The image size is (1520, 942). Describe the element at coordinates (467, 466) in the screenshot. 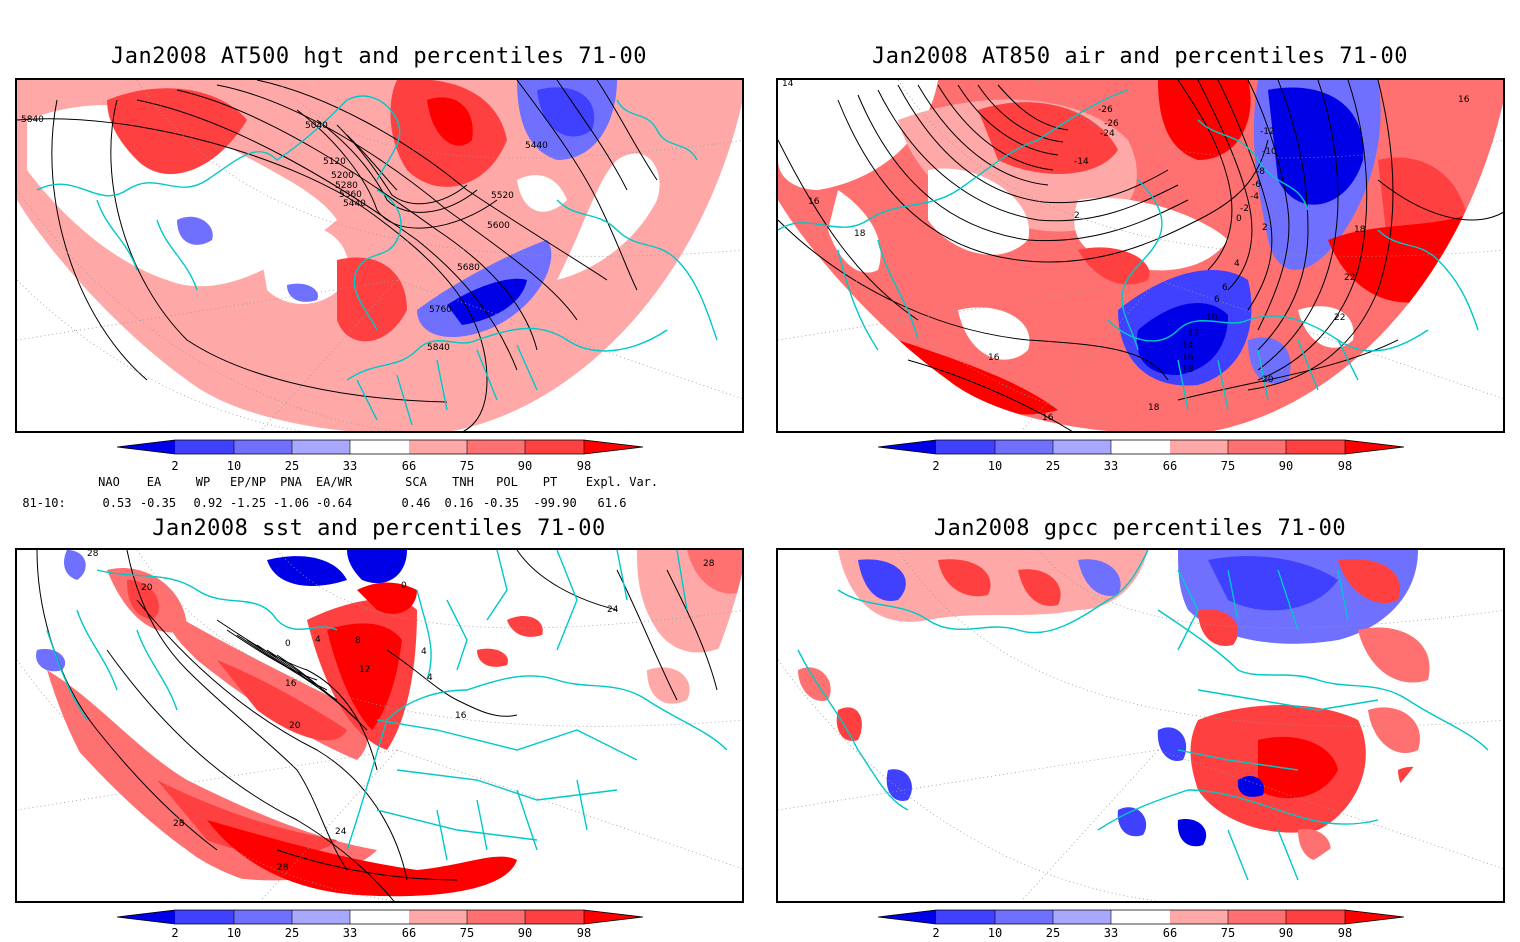

I see `colorbar-tick-label: 75` at that location.